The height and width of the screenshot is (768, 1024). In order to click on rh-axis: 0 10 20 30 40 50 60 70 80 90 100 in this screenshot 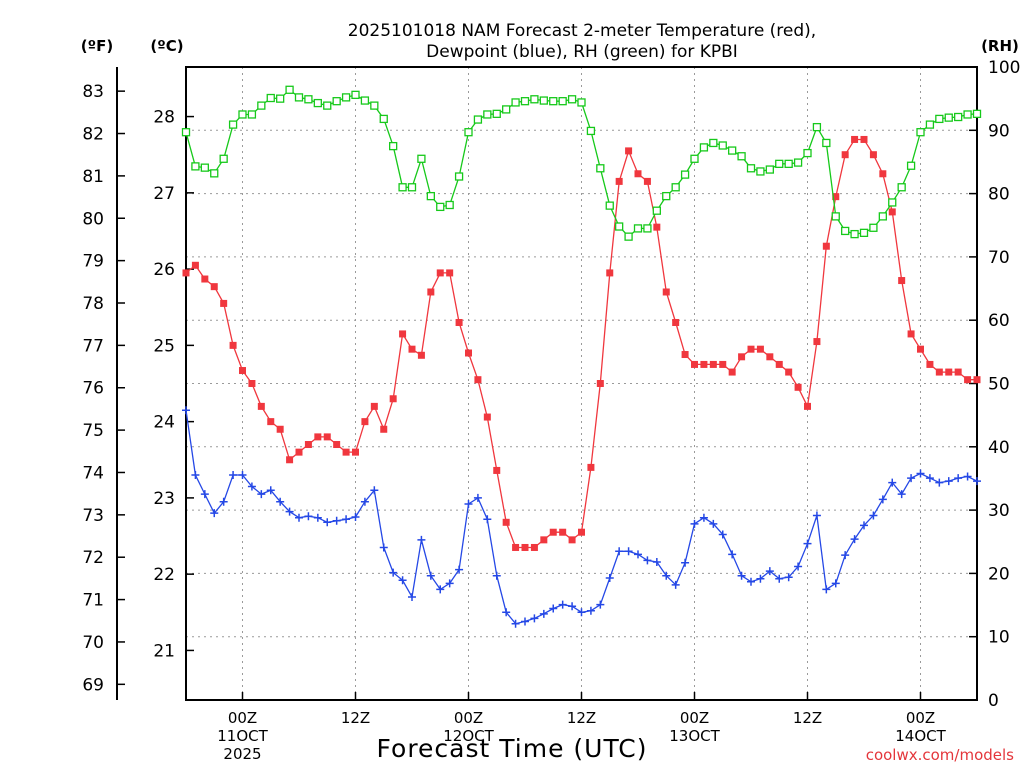, I will do `click(994, 384)`.